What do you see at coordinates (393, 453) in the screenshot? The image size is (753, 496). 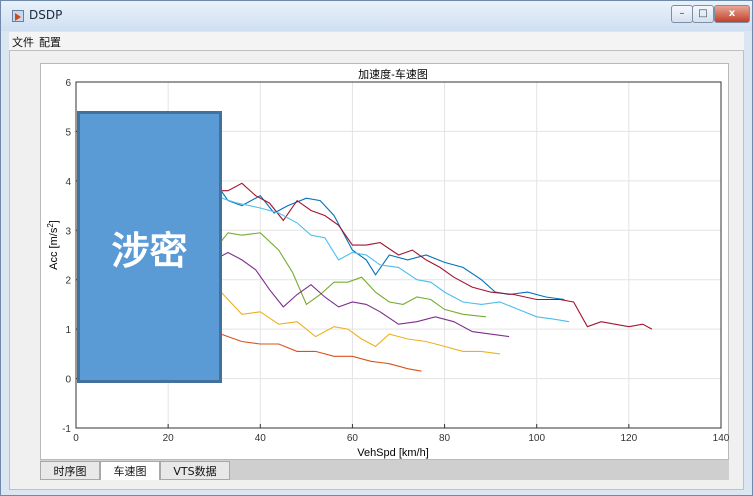 I see `x-axis-label: VehSpd [km/h]` at bounding box center [393, 453].